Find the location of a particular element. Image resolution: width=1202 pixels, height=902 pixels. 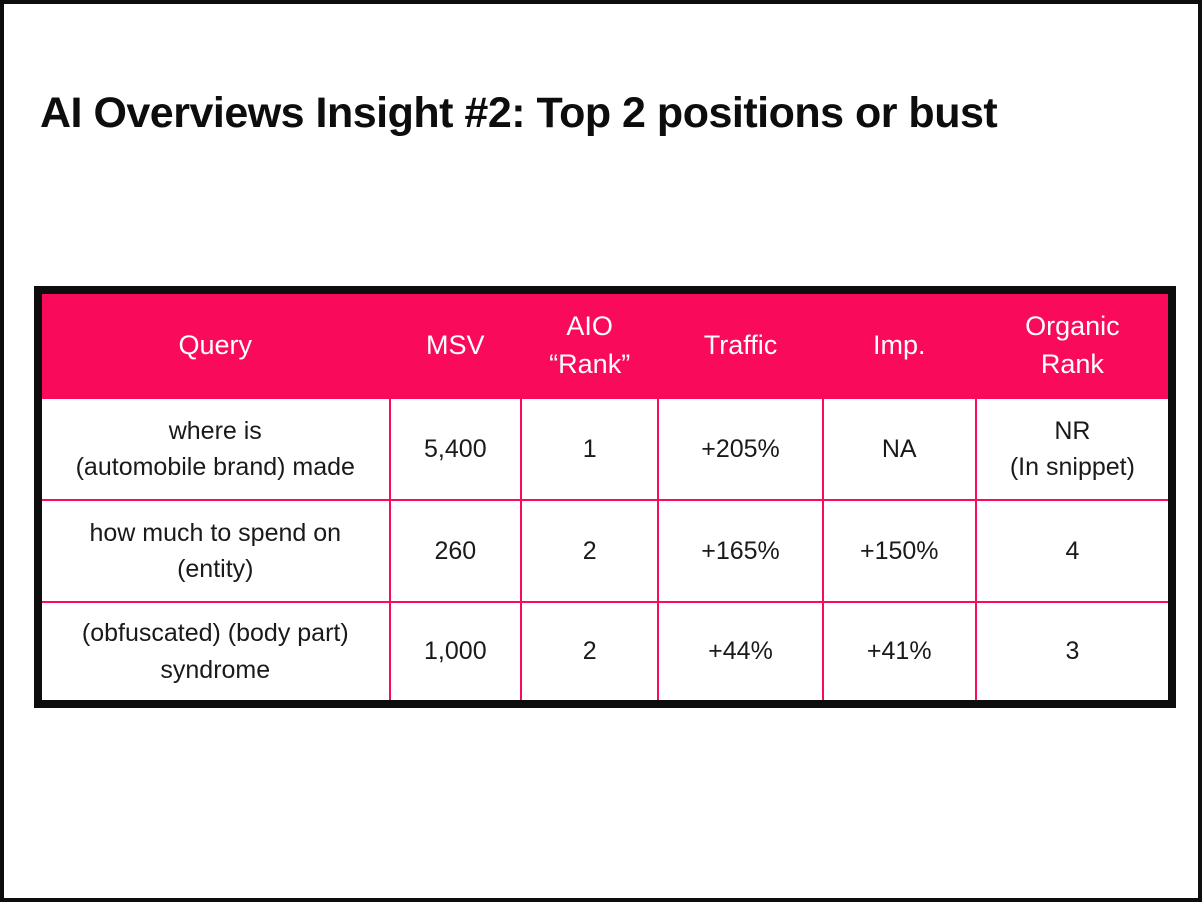

cell-traffic: +165% is located at coordinates (740, 551).